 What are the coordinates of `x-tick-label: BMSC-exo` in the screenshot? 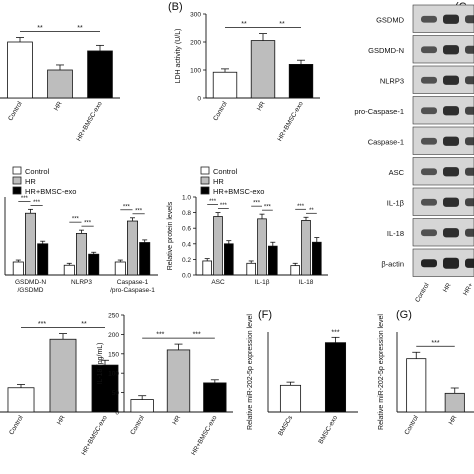 It's located at (328, 429).